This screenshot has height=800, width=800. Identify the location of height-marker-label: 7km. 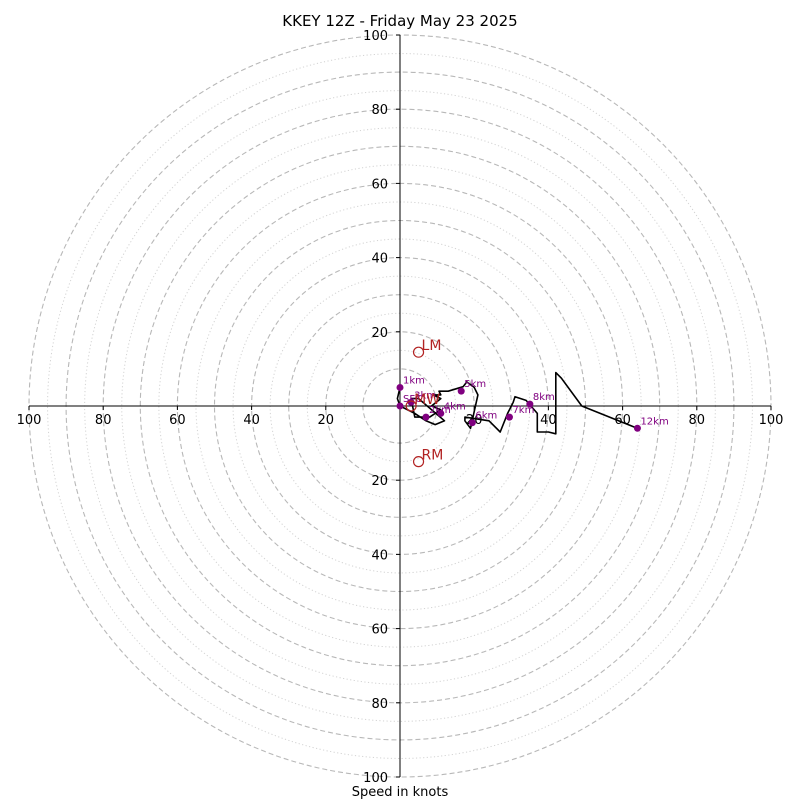
(523, 410).